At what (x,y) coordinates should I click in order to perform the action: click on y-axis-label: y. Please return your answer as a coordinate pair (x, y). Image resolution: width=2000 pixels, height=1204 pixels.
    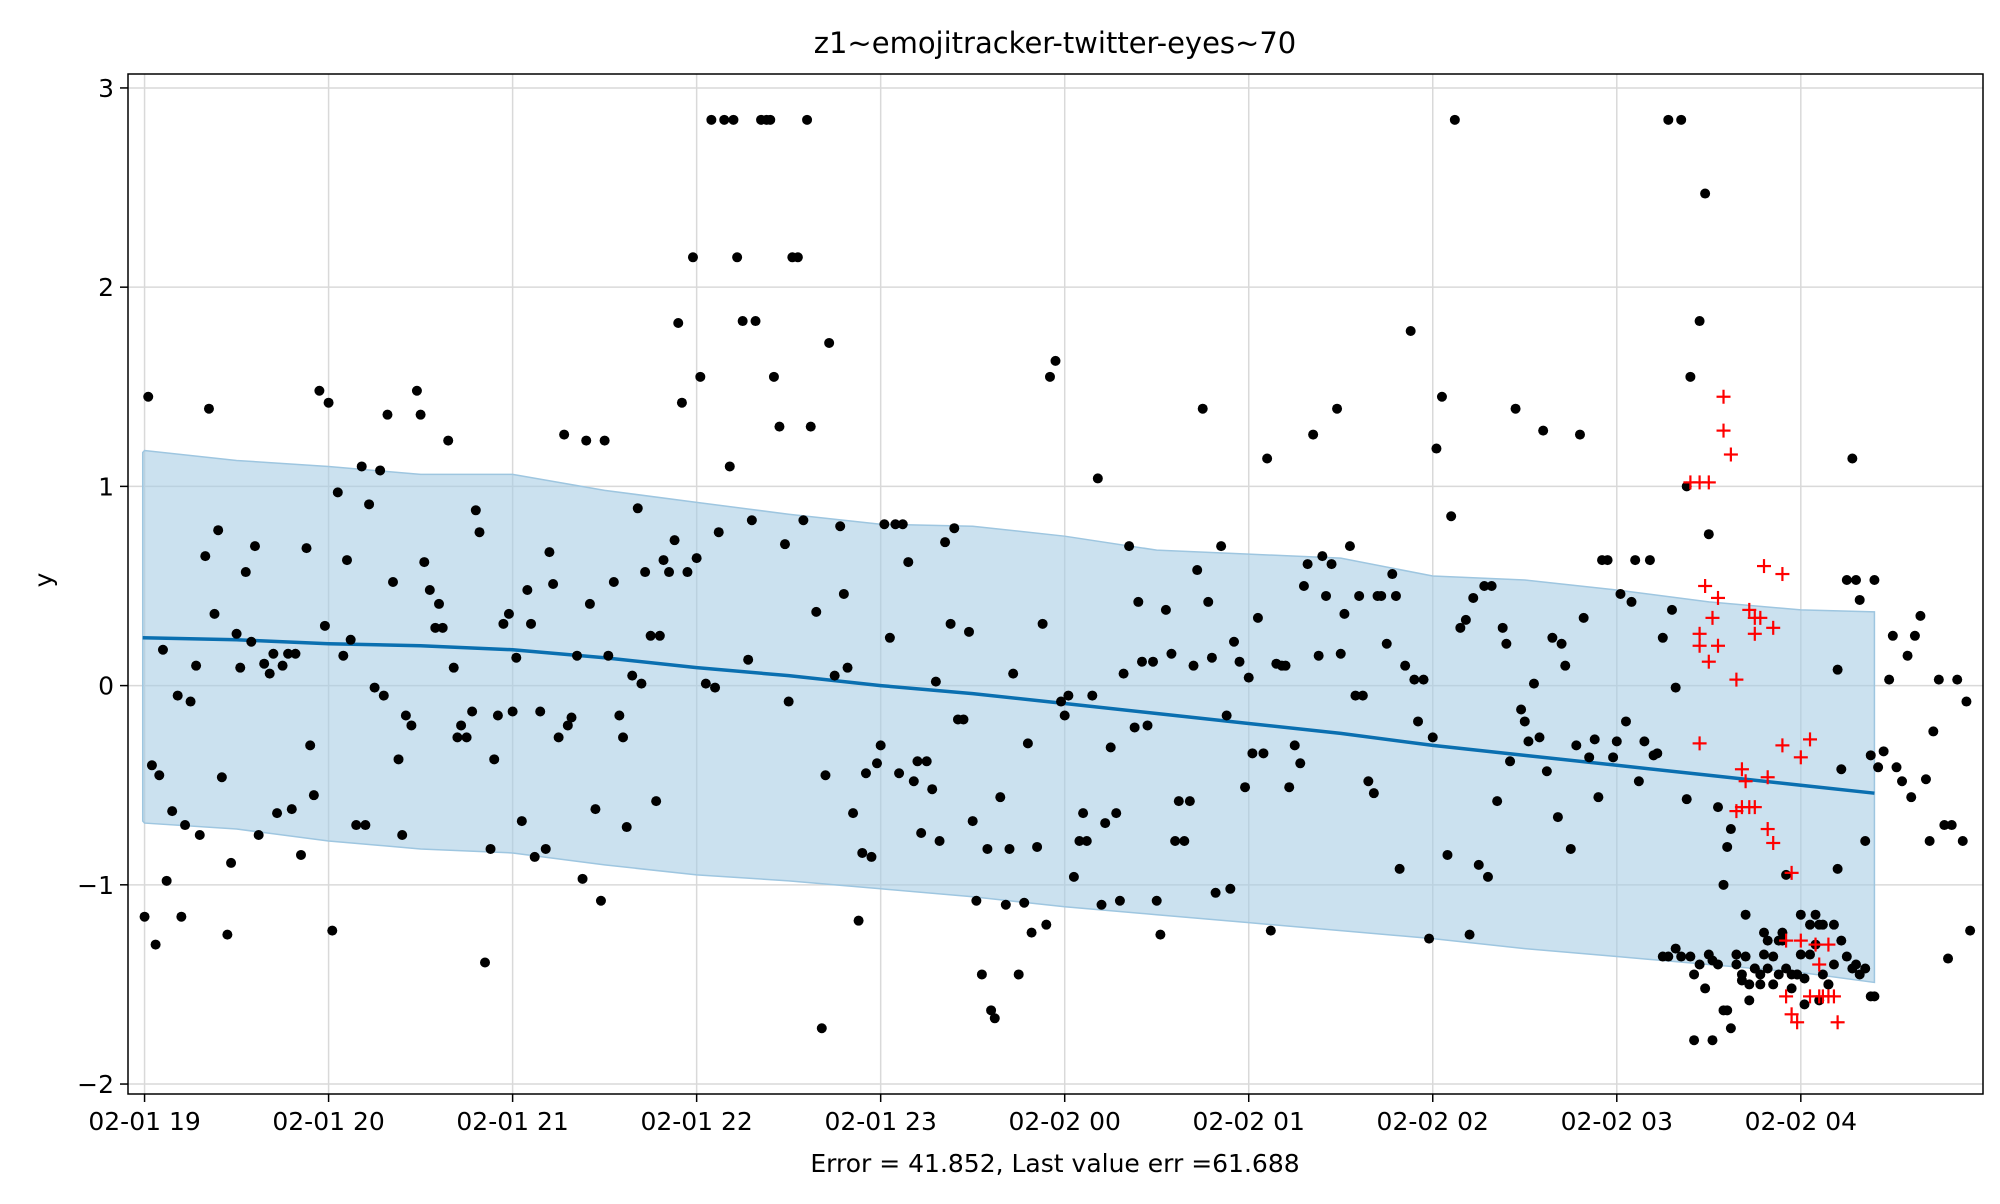
    Looking at the image, I should click on (43, 579).